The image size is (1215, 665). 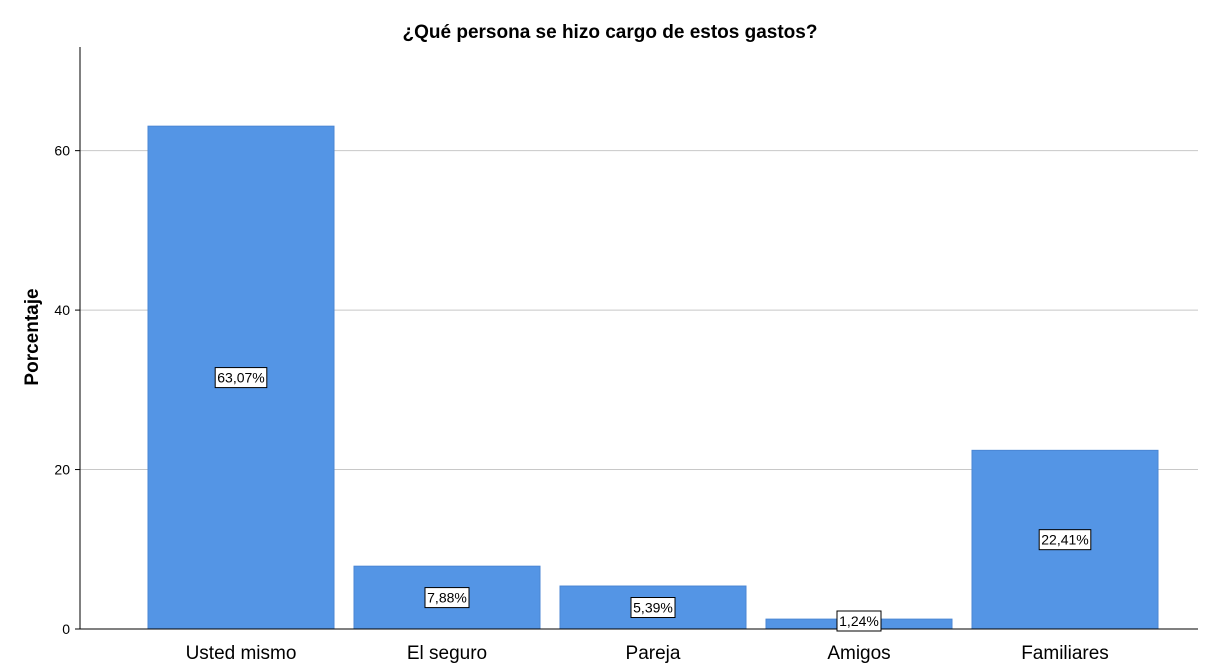 What do you see at coordinates (62, 310) in the screenshot?
I see `y-tick-label: 40` at bounding box center [62, 310].